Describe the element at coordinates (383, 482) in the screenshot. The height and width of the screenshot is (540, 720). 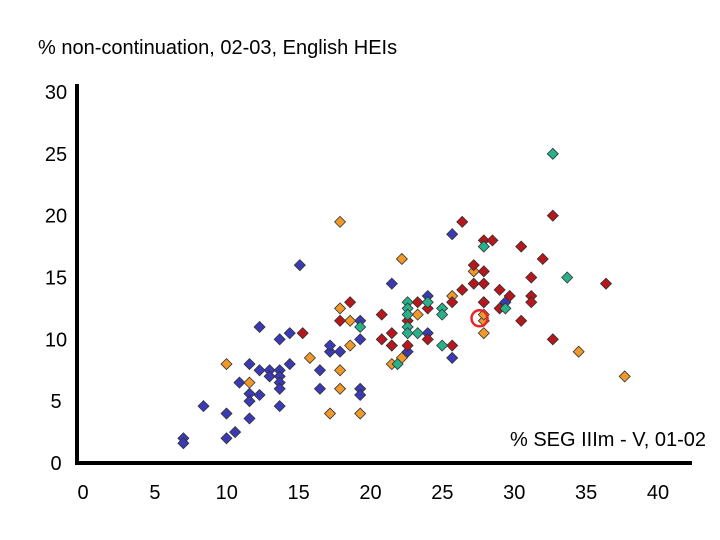
I see `x-axis: 0 5 10 15 20 25 30 35 40` at that location.